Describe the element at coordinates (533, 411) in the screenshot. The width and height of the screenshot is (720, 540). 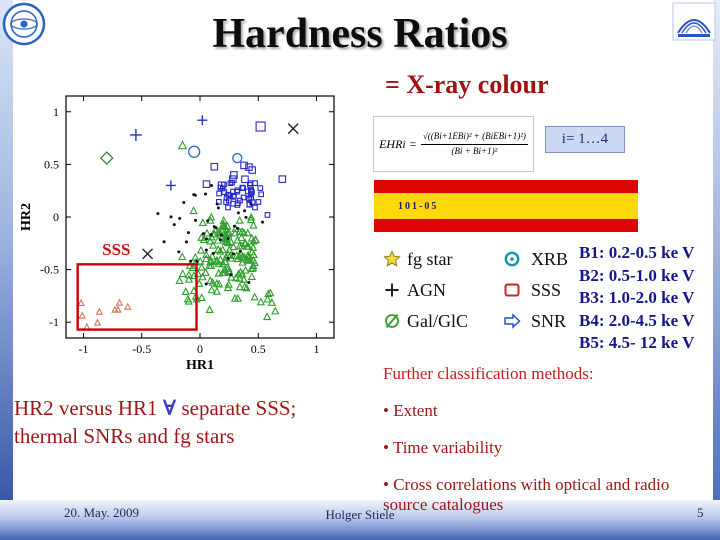
I see `classification-item-extent: Extent` at that location.